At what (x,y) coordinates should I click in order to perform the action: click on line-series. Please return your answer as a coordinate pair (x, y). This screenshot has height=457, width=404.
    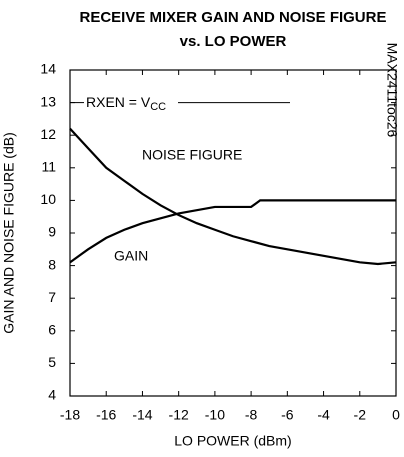
    Looking at the image, I should click on (232, 231).